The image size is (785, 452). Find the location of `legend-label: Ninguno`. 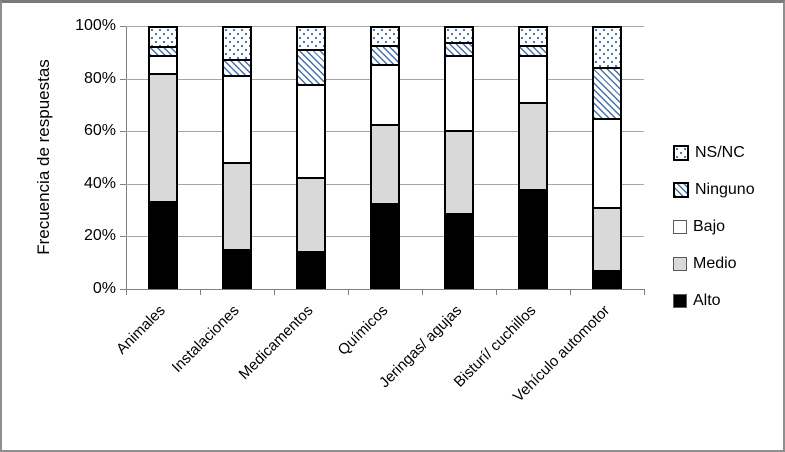

legend-label: Ninguno is located at coordinates (725, 189).